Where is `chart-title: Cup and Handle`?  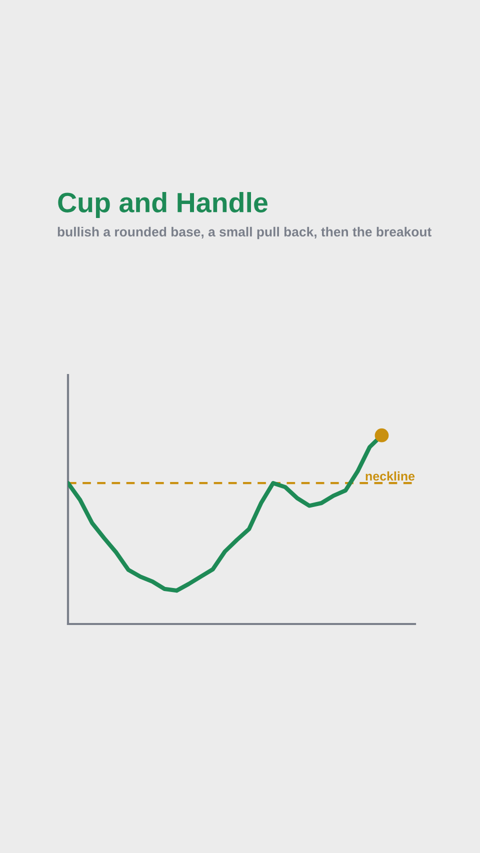
chart-title: Cup and Handle is located at coordinates (163, 205).